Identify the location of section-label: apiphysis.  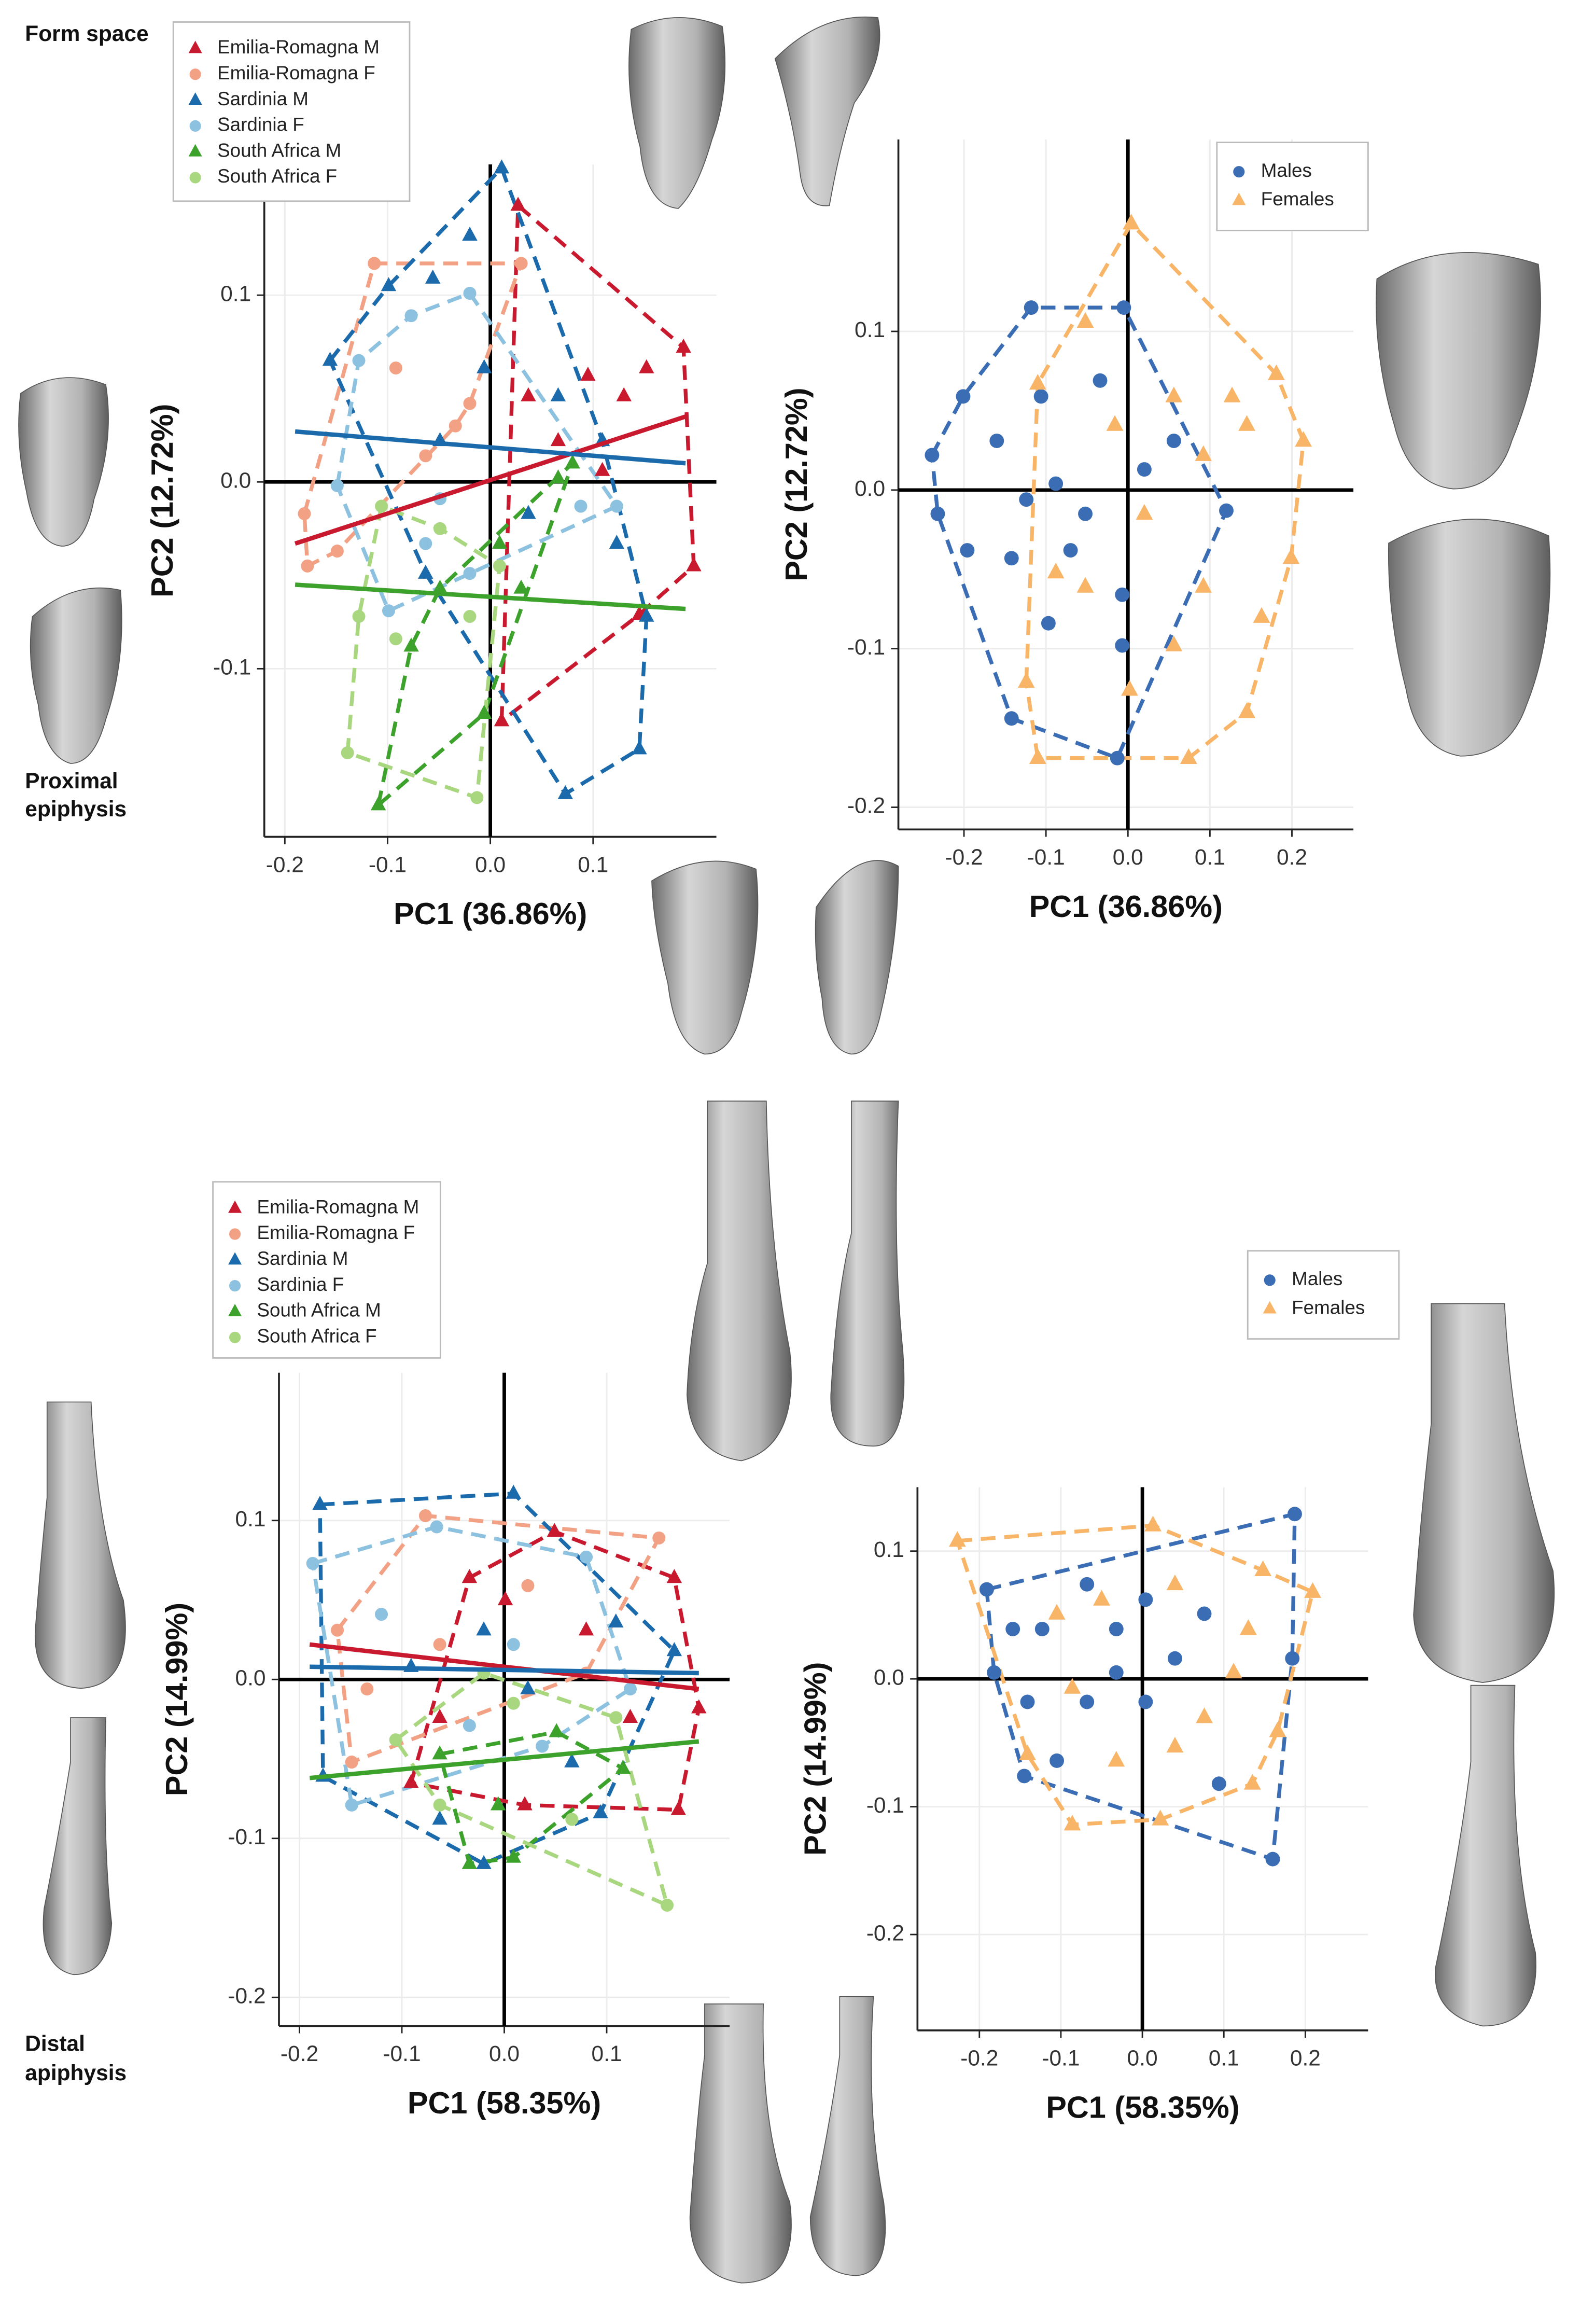
(76, 2073).